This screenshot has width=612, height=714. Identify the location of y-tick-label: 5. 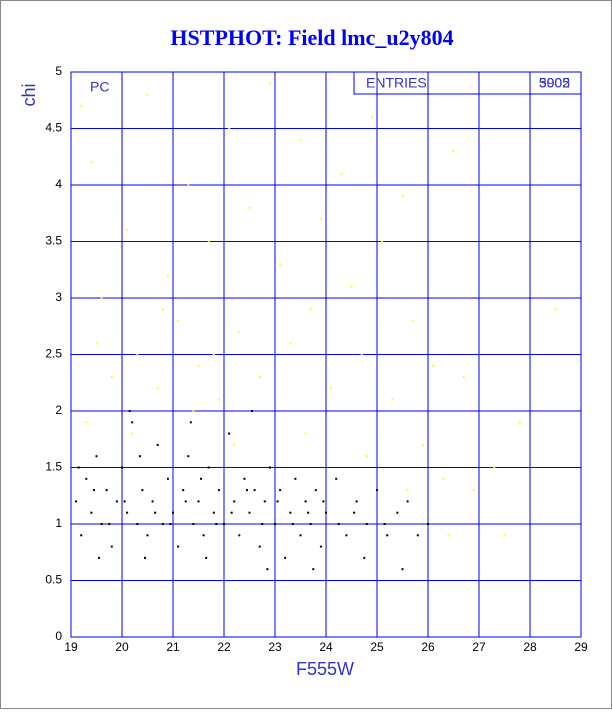
(58, 71).